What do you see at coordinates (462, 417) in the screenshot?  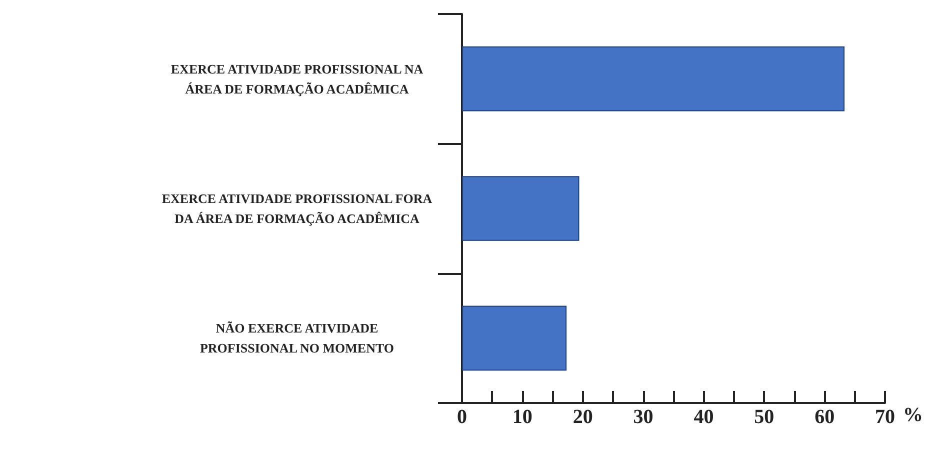 I see `x-tick-label: 0` at bounding box center [462, 417].